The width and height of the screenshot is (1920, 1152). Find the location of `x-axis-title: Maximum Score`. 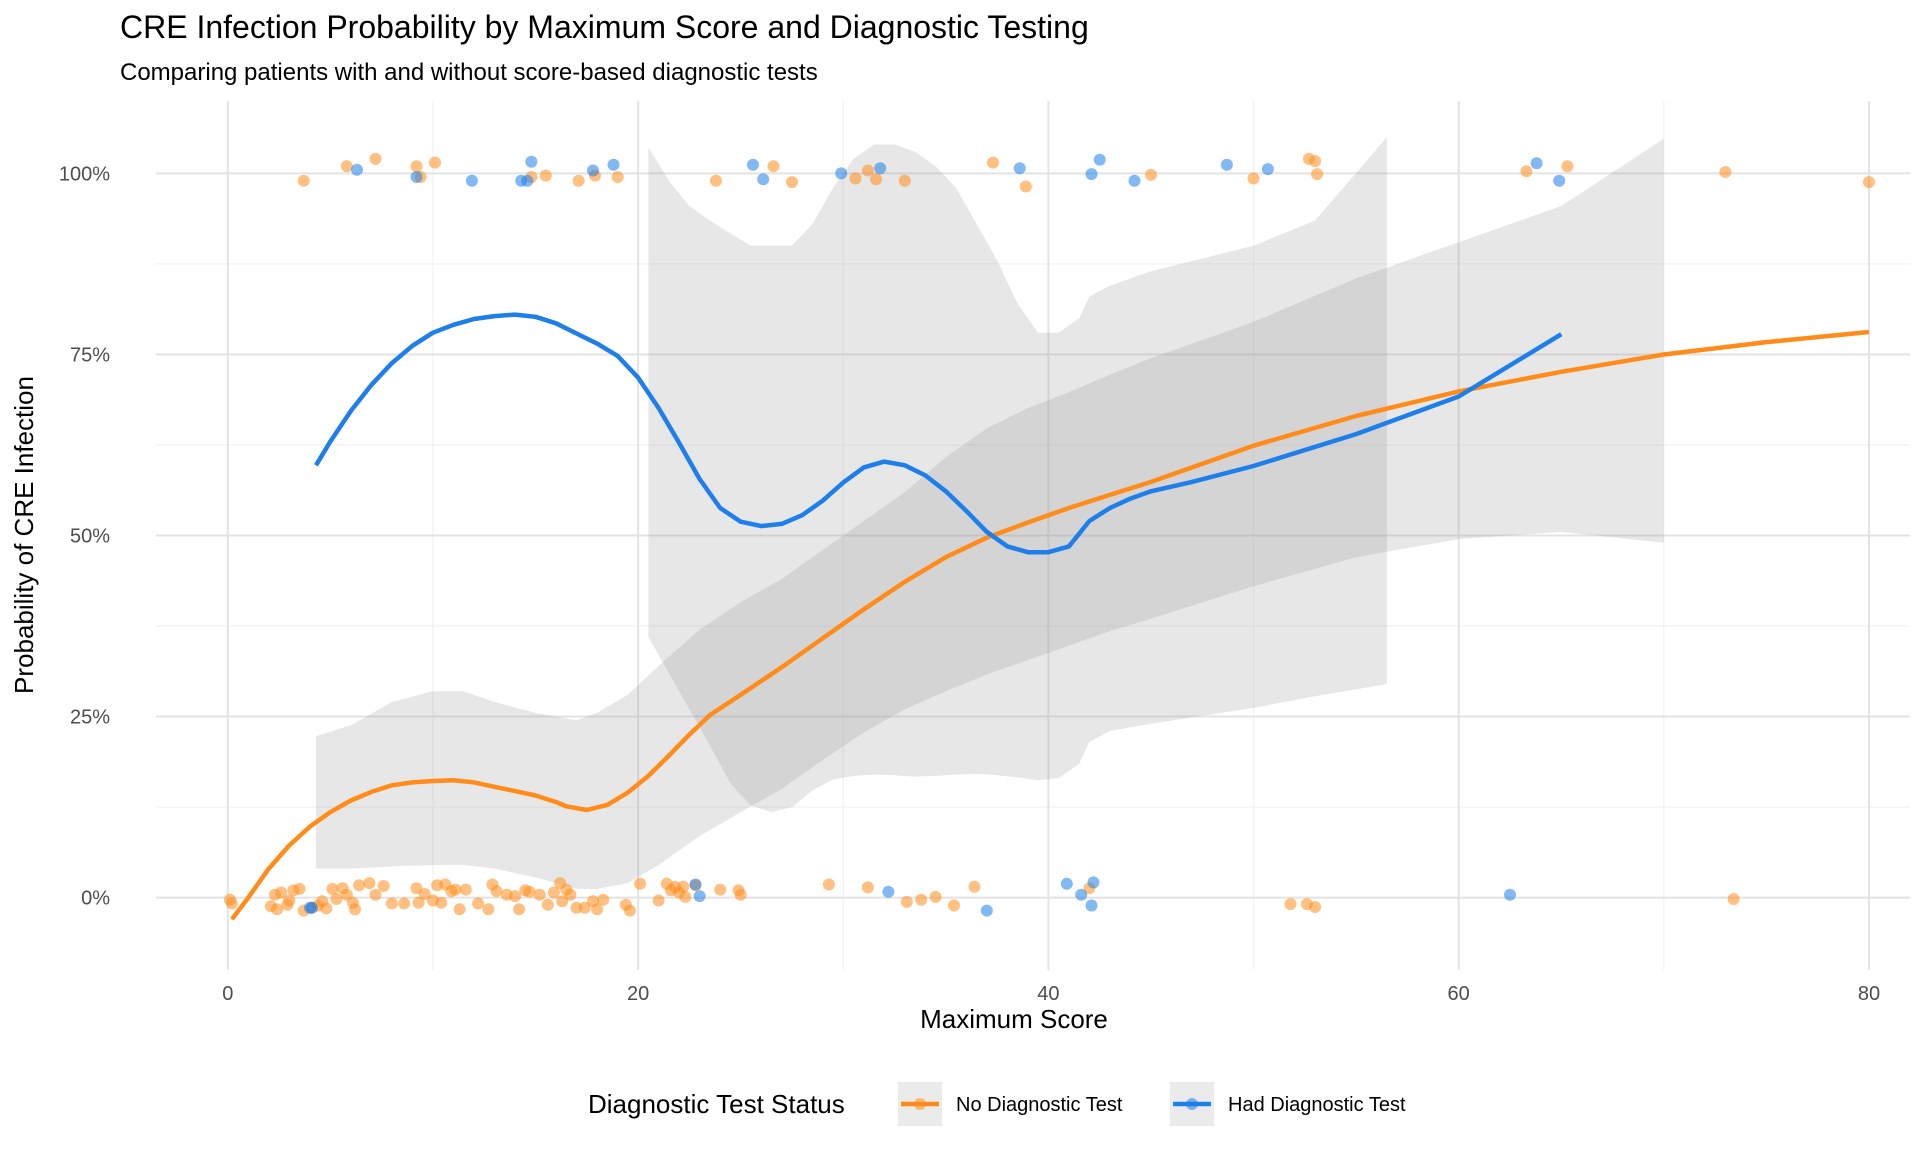

x-axis-title: Maximum Score is located at coordinates (1014, 1019).